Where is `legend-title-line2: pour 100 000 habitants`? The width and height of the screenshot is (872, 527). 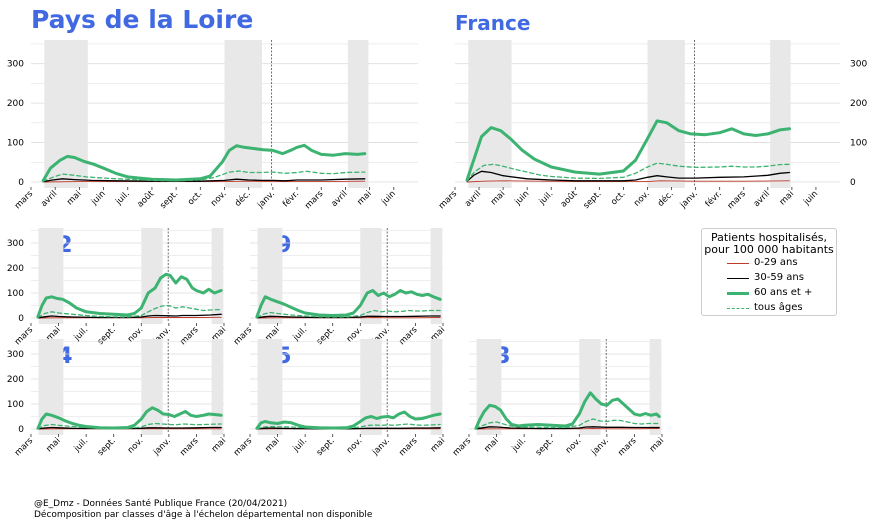 legend-title-line2: pour 100 000 habitants is located at coordinates (769, 249).